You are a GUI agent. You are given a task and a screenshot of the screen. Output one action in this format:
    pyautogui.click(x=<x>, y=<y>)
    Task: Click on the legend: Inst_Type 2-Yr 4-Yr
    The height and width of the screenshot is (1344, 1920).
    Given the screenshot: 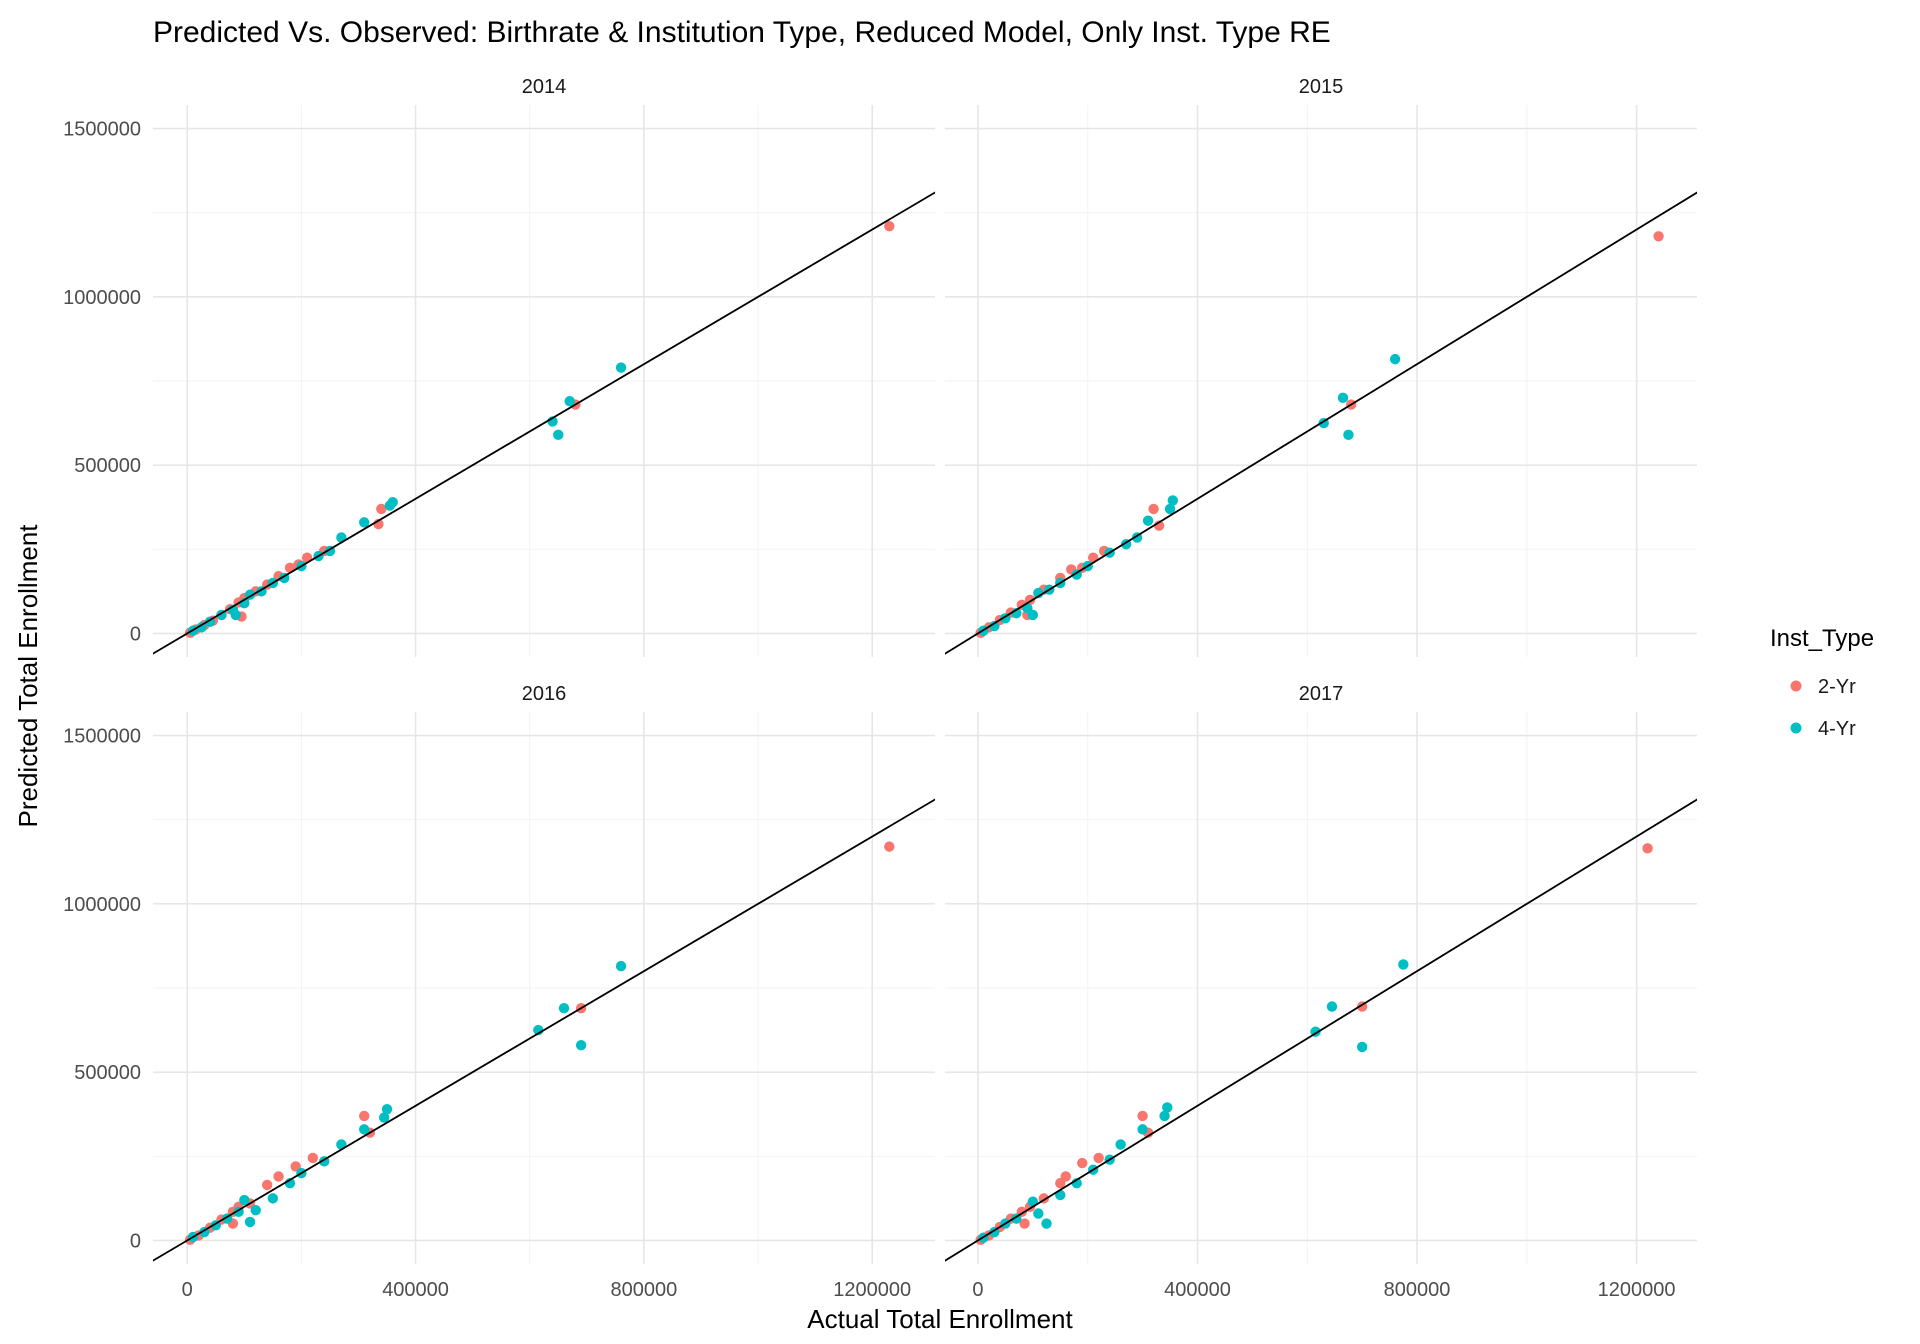 What is the action you would take?
    pyautogui.click(x=1822, y=682)
    